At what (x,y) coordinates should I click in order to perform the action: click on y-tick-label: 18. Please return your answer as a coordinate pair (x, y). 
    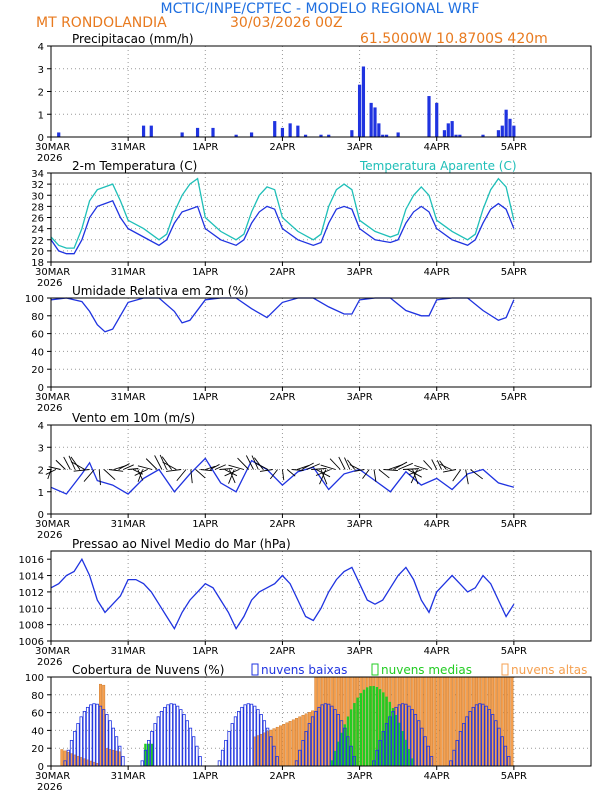
    Looking at the image, I should click on (37, 263).